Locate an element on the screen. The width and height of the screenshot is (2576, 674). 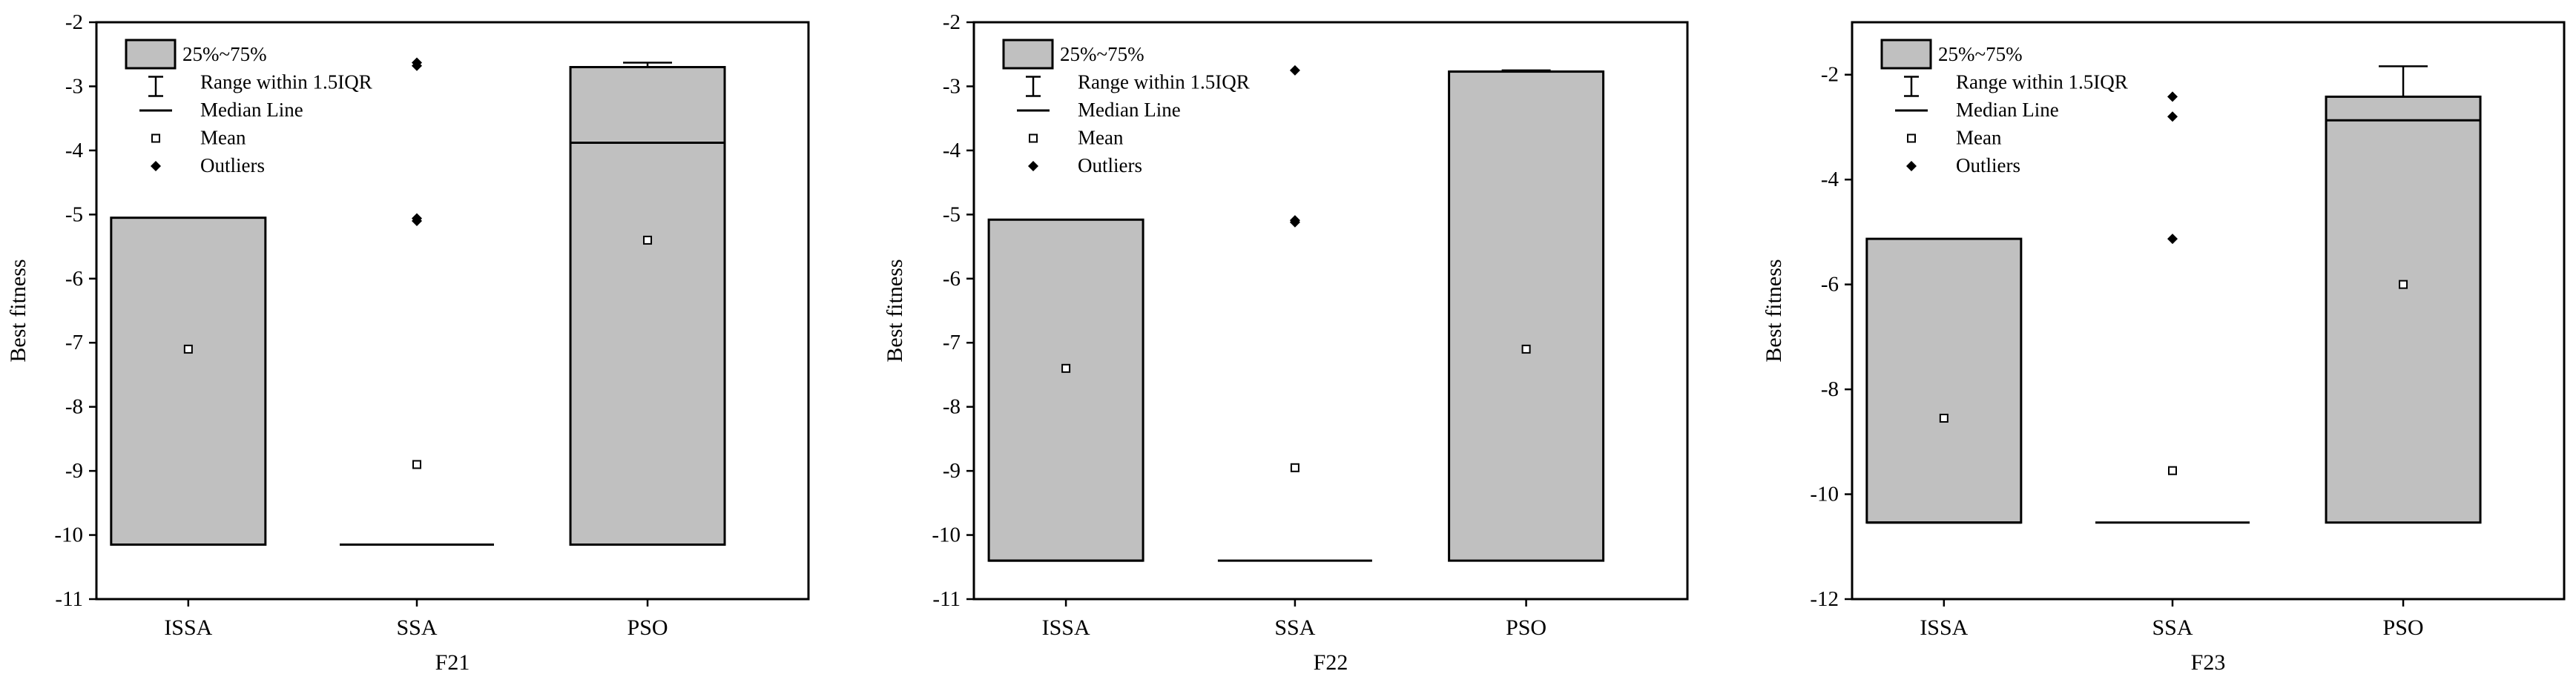
x-axis-label: F21 is located at coordinates (453, 662).